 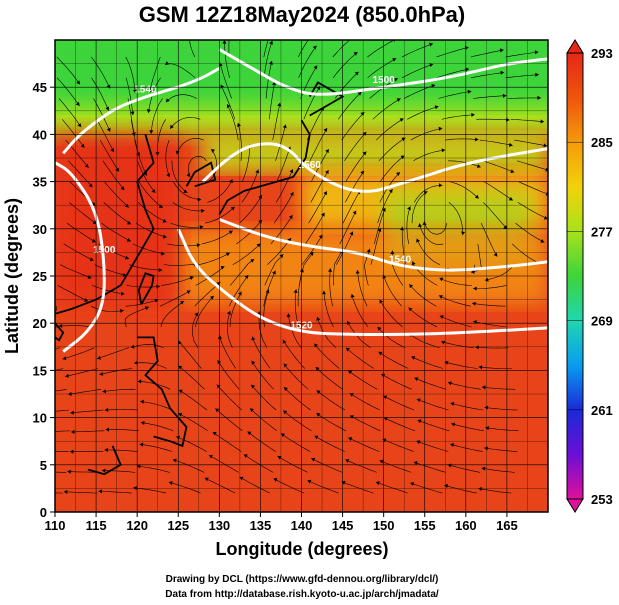 I want to click on y-tick-label: 35, so click(x=40, y=182).